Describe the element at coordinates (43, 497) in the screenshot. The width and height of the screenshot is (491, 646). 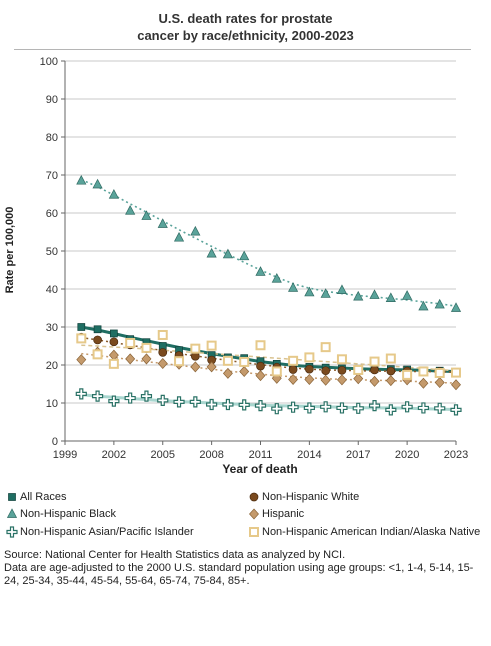
I see `legend-label: All Races` at that location.